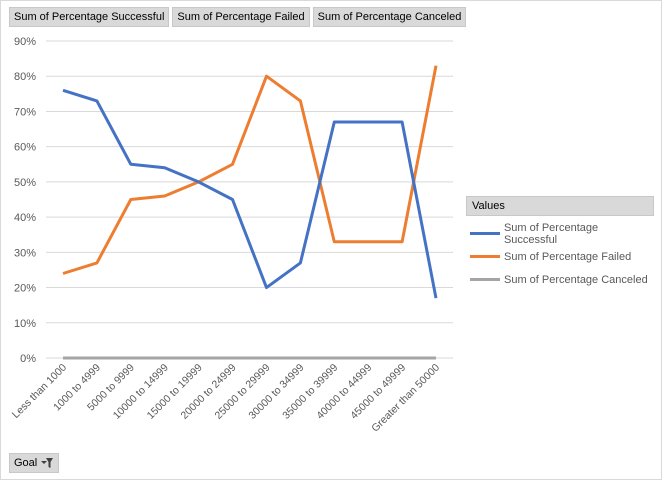 This screenshot has height=480, width=662. What do you see at coordinates (25, 183) in the screenshot?
I see `y-tick-label: 50%` at bounding box center [25, 183].